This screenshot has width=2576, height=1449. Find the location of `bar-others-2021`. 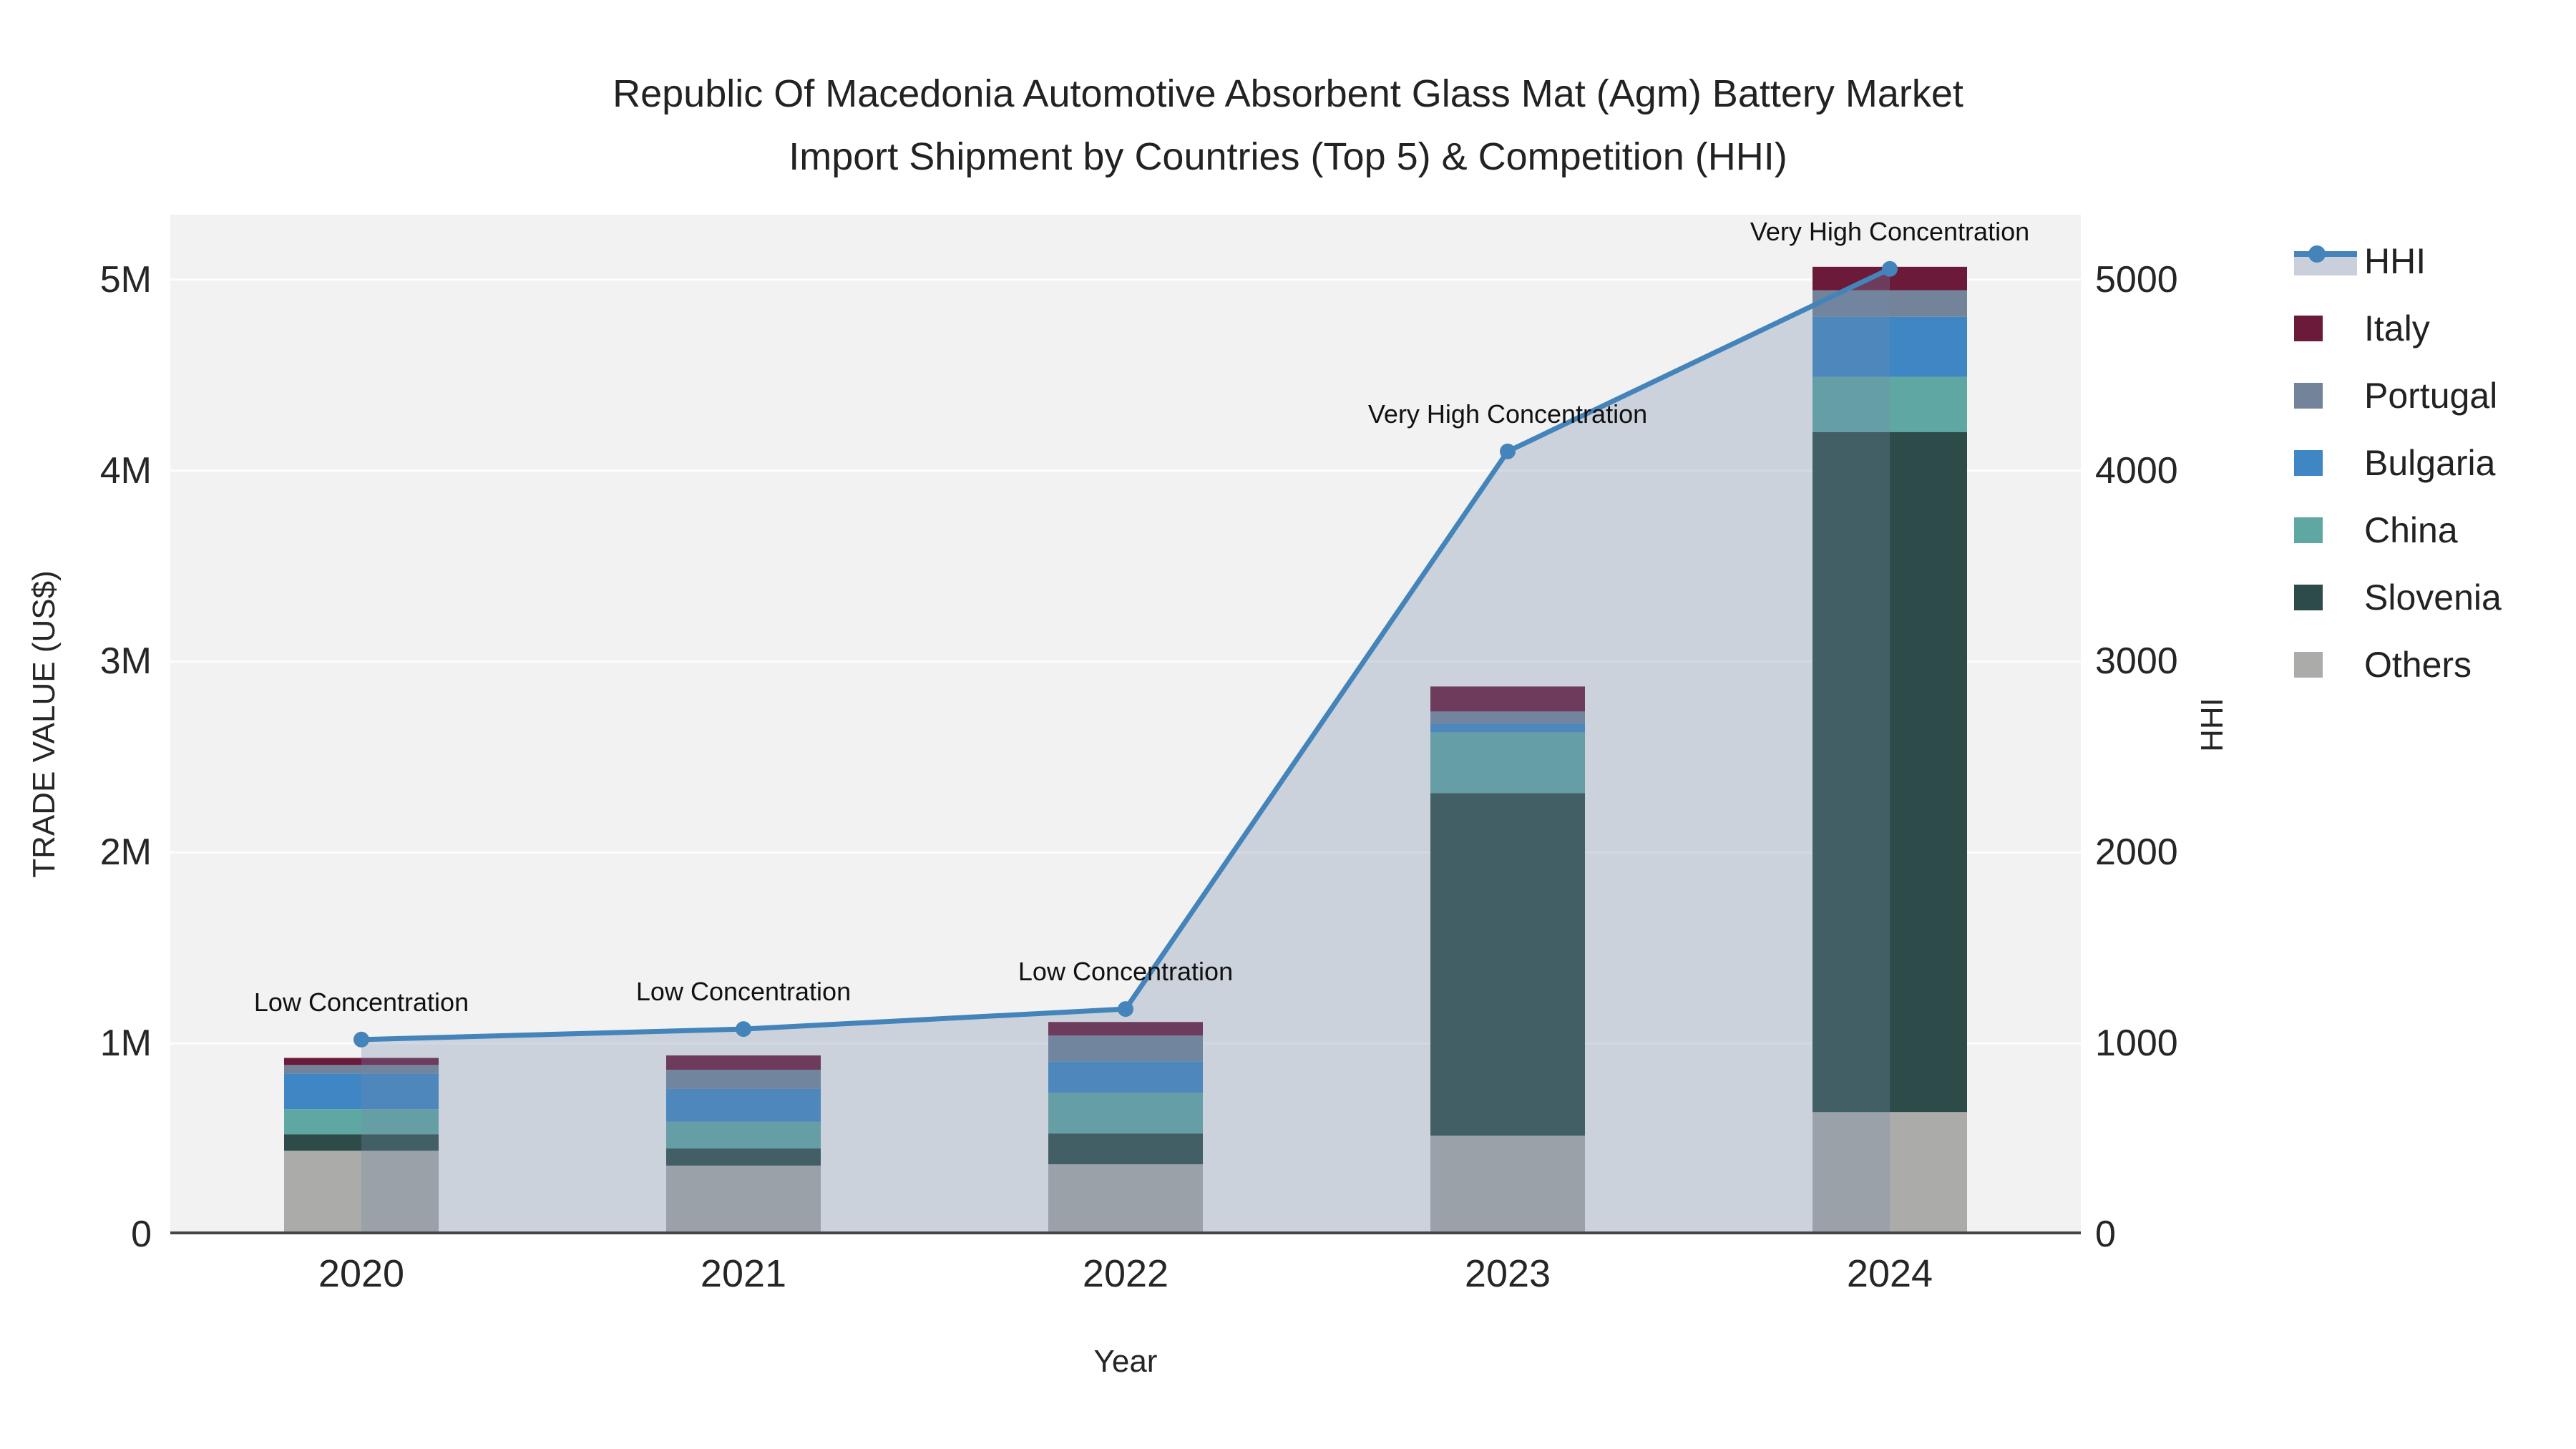

bar-others-2021 is located at coordinates (743, 1199).